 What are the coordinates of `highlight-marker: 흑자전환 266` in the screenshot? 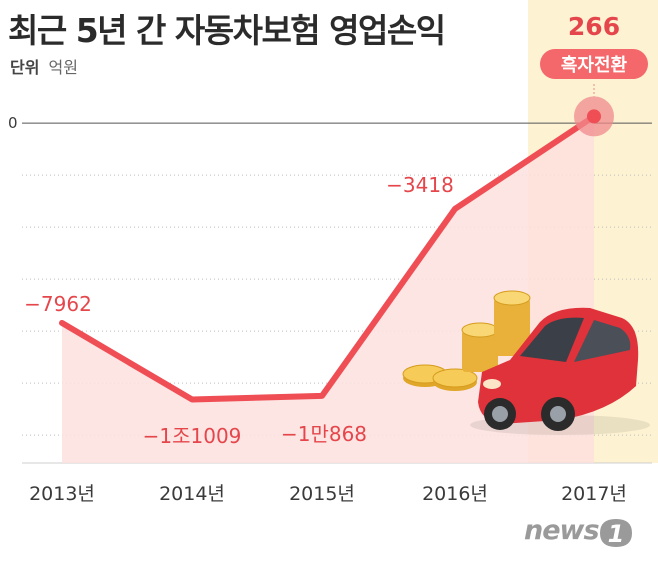 It's located at (594, 74).